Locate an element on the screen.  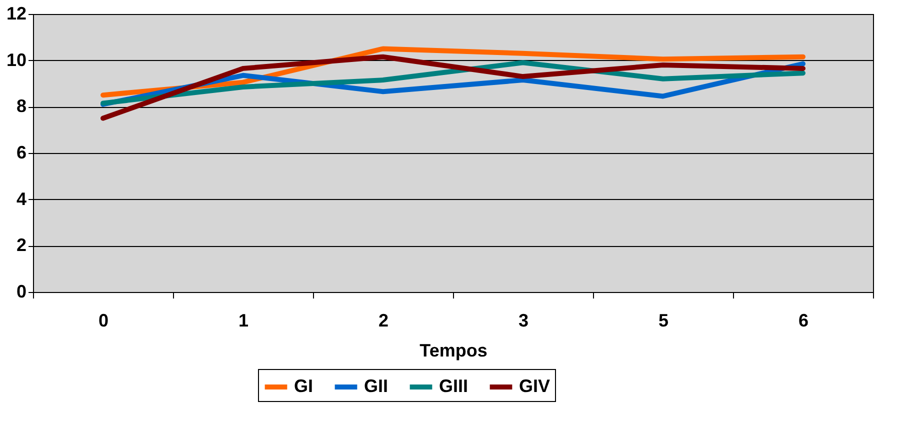
y-tick-label: 10 is located at coordinates (16, 60).